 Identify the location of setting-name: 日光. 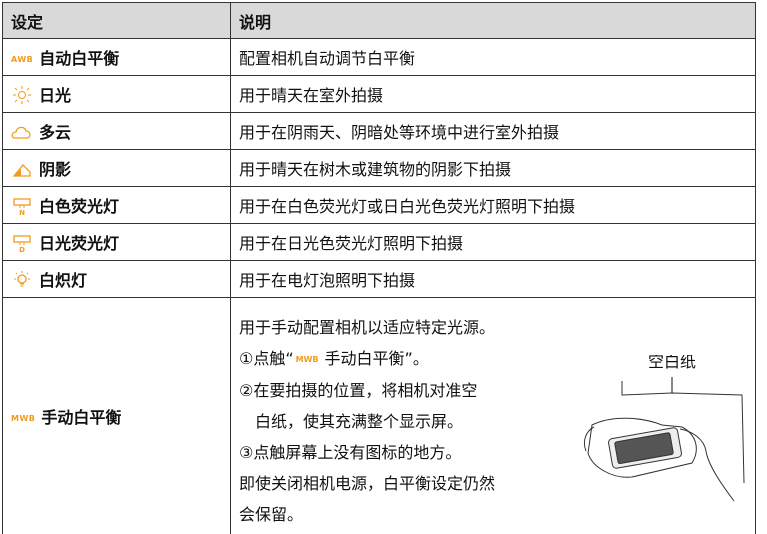
(55, 95).